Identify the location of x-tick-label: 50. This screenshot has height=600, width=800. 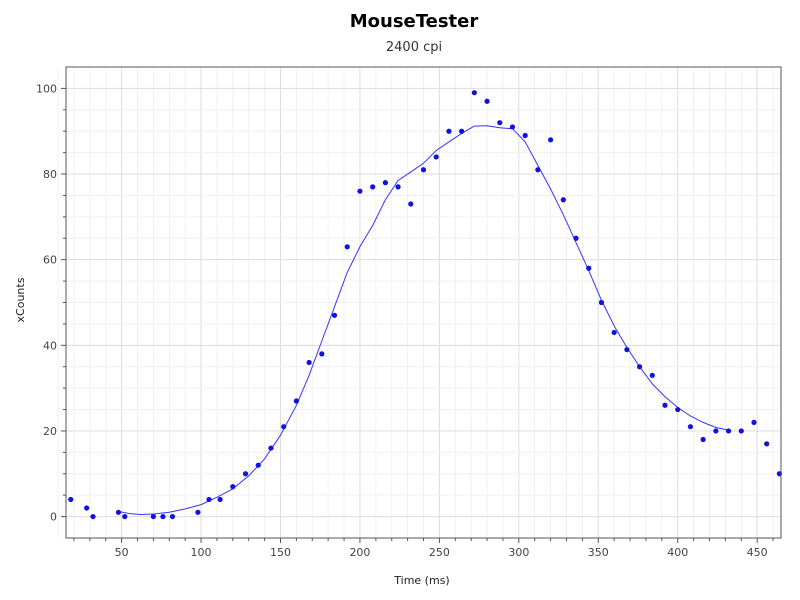
(122, 552).